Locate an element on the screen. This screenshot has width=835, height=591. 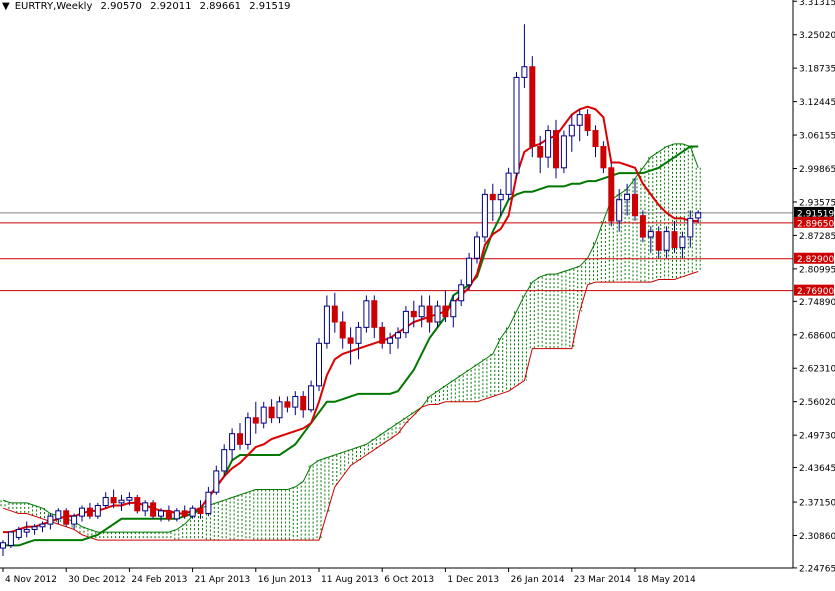
y-tick-label: 2.99865 is located at coordinates (817, 170).